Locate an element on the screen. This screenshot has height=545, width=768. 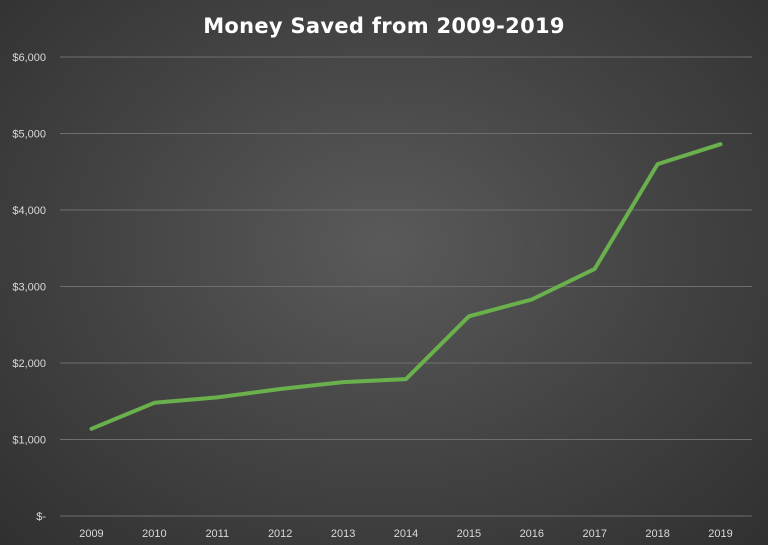
y-axis-ticks: $- $1,000 $2,000 $3,000 $4,000 $5,000 $6,000 is located at coordinates (29, 287).